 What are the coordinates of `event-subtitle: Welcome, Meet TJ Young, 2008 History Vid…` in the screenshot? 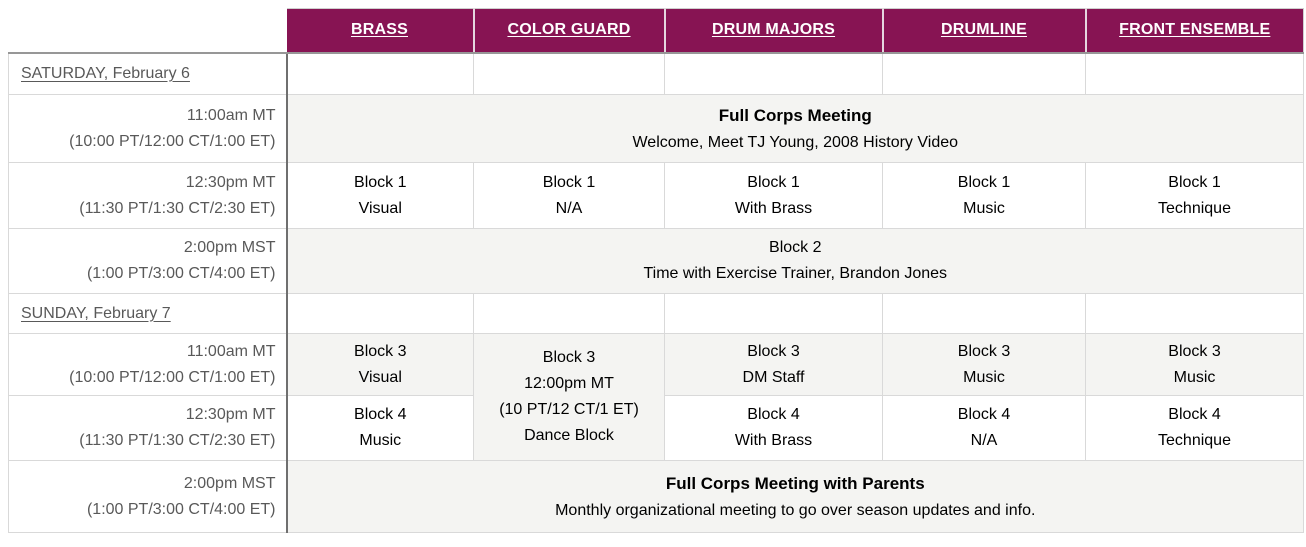 It's located at (795, 142).